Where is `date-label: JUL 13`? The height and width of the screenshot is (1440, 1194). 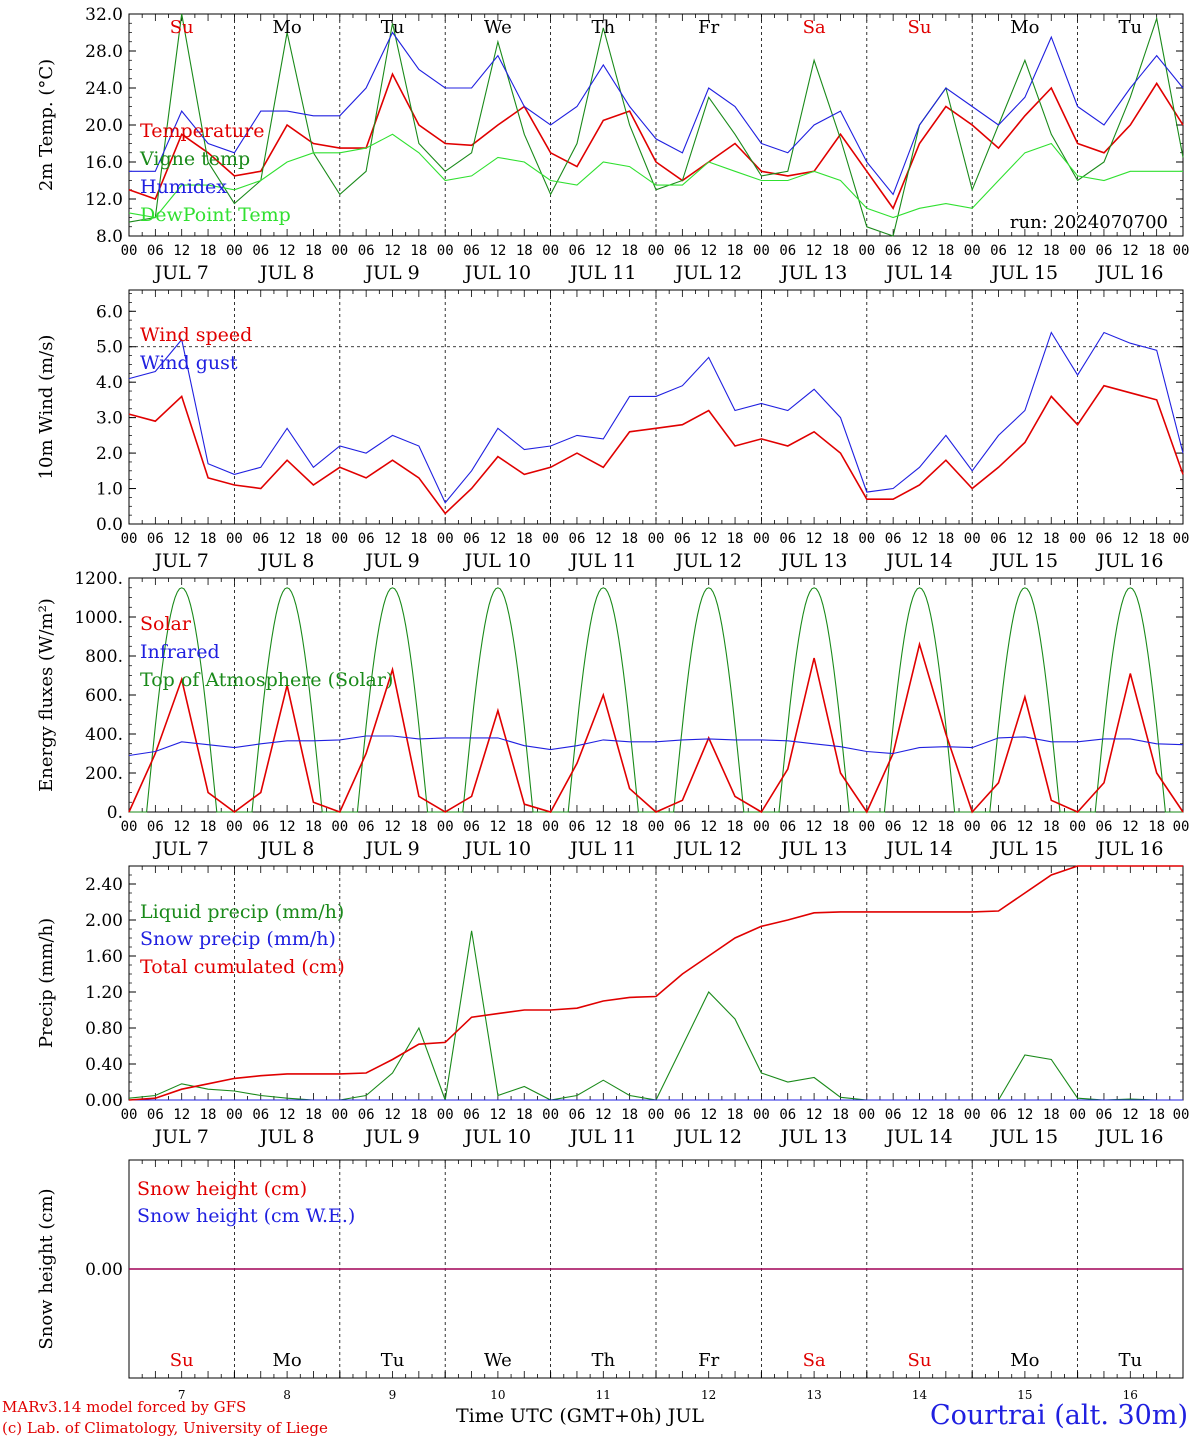
date-label: JUL 13 is located at coordinates (813, 273).